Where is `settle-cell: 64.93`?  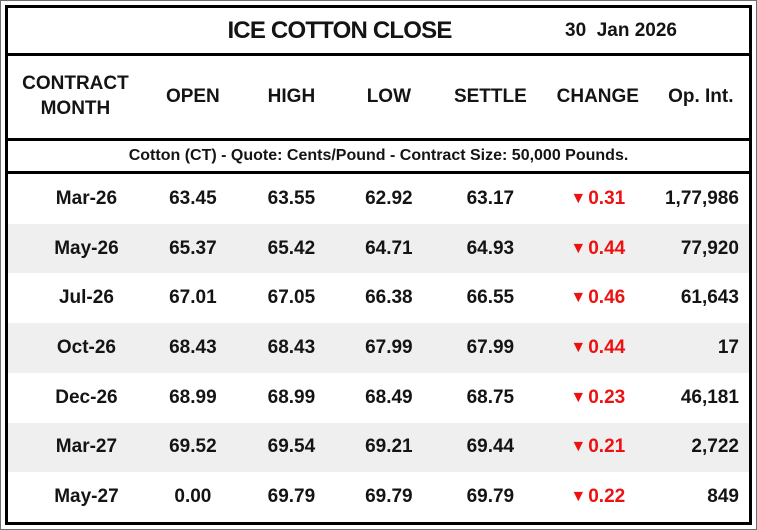 settle-cell: 64.93 is located at coordinates (490, 248).